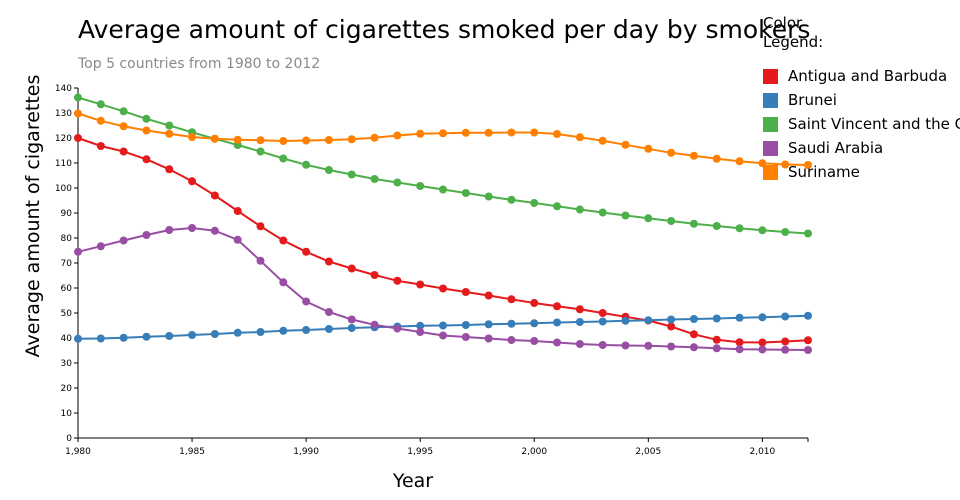 Image resolution: width=960 pixels, height=500 pixels. What do you see at coordinates (762, 452) in the screenshot?
I see `x-tick-label: 2,010` at bounding box center [762, 452].